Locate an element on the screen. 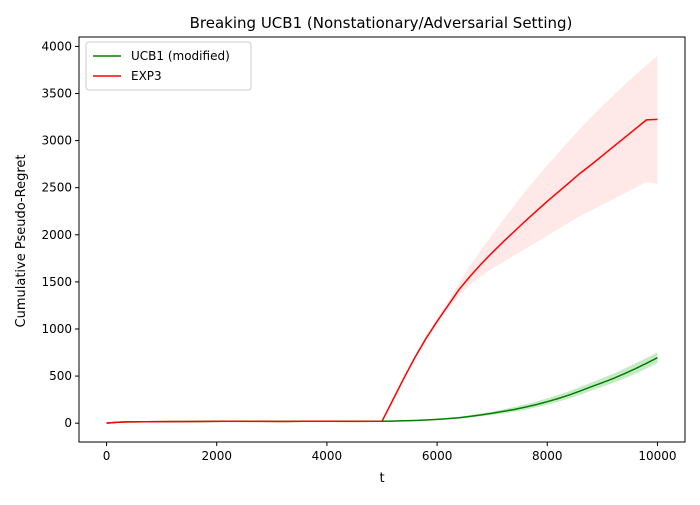 This screenshot has height=505, width=700. y-axis-label: Cumulative Pseudo-Regret is located at coordinates (21, 241).